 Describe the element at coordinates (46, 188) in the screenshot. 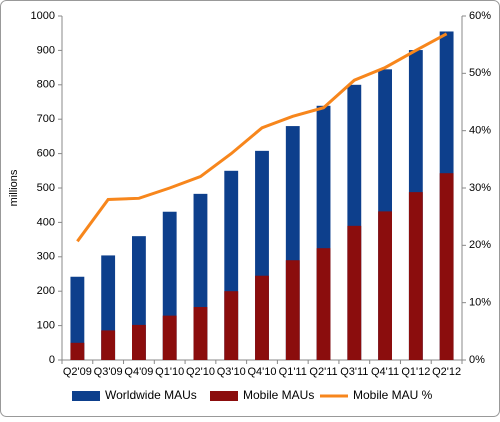

I see `y-tick-label: 500` at that location.